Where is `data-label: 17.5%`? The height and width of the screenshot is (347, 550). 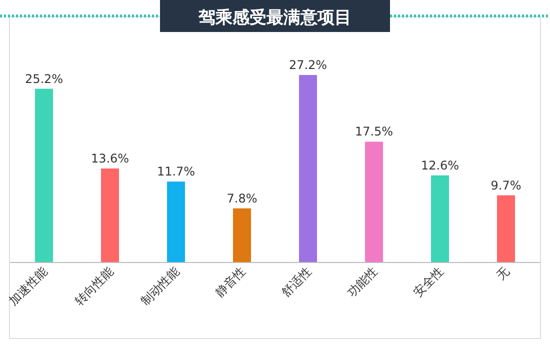 data-label: 17.5% is located at coordinates (374, 131).